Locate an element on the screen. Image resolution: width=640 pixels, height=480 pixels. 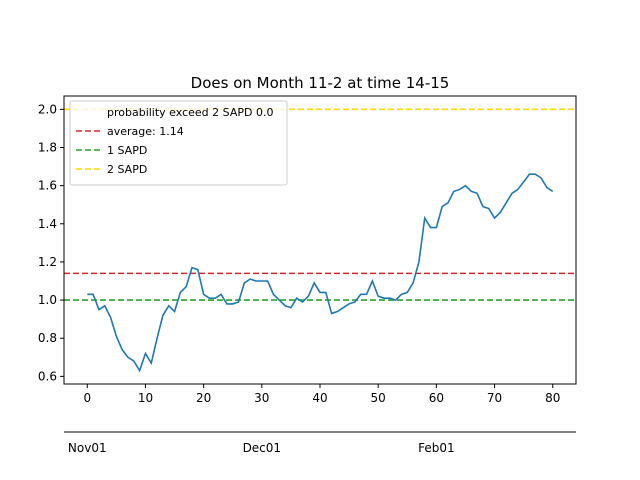
x-tick-label: 40 is located at coordinates (319, 398).